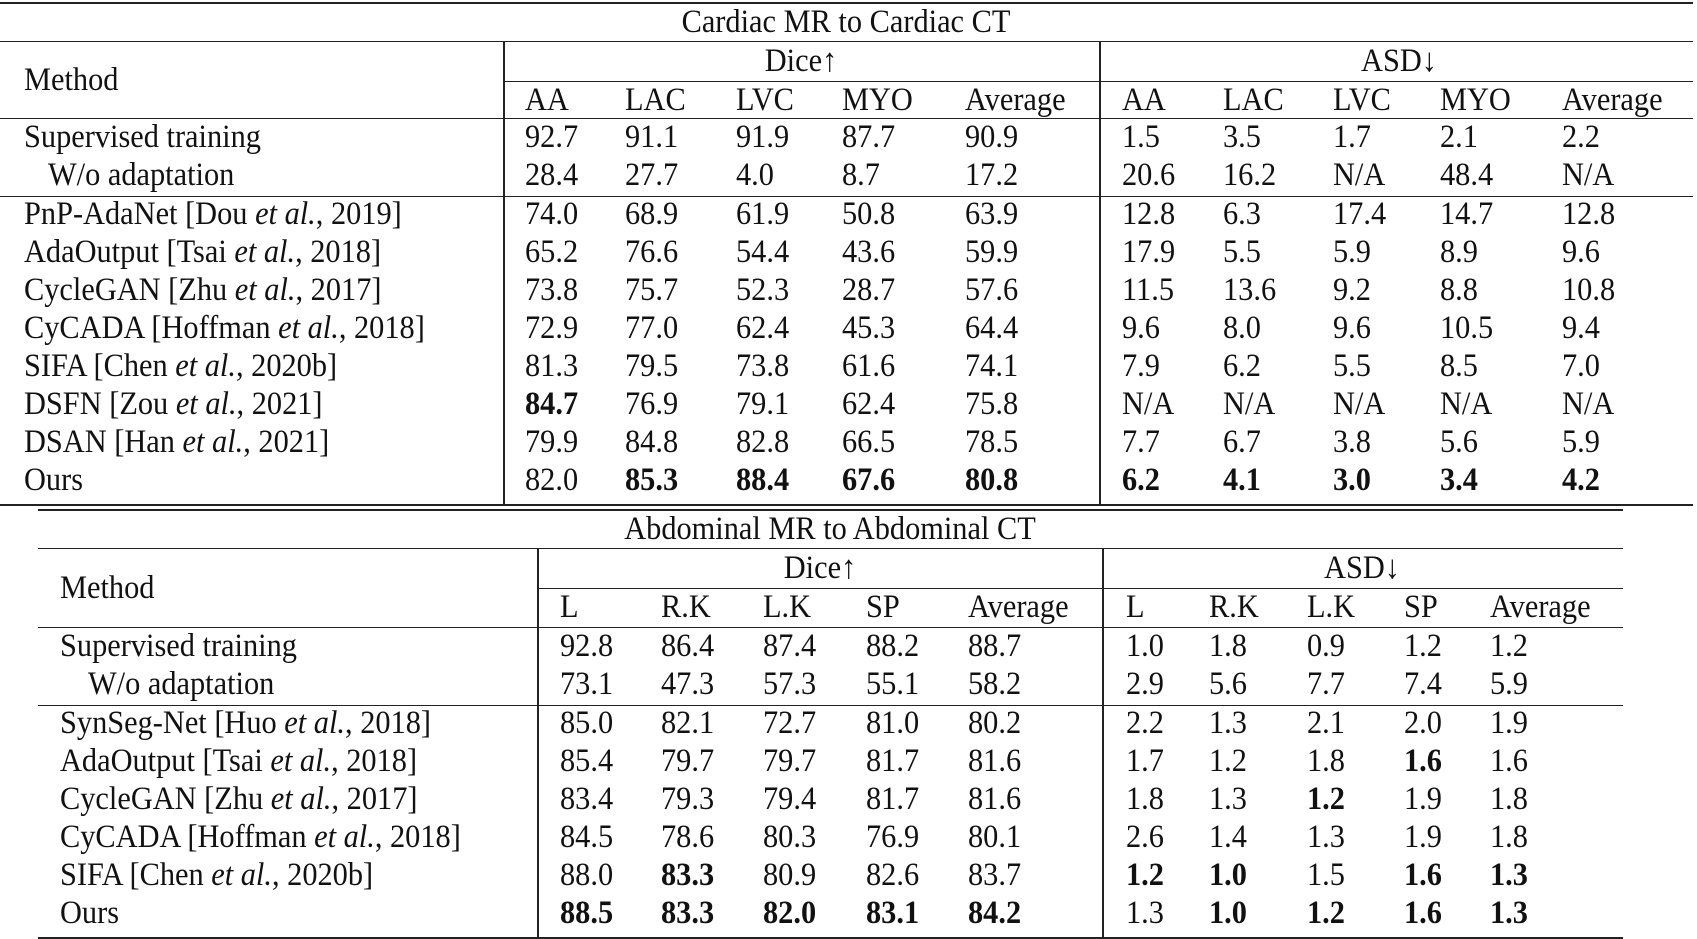 This screenshot has width=1697, height=939. I want to click on method-label: DSAN [Han, so click(103, 442).